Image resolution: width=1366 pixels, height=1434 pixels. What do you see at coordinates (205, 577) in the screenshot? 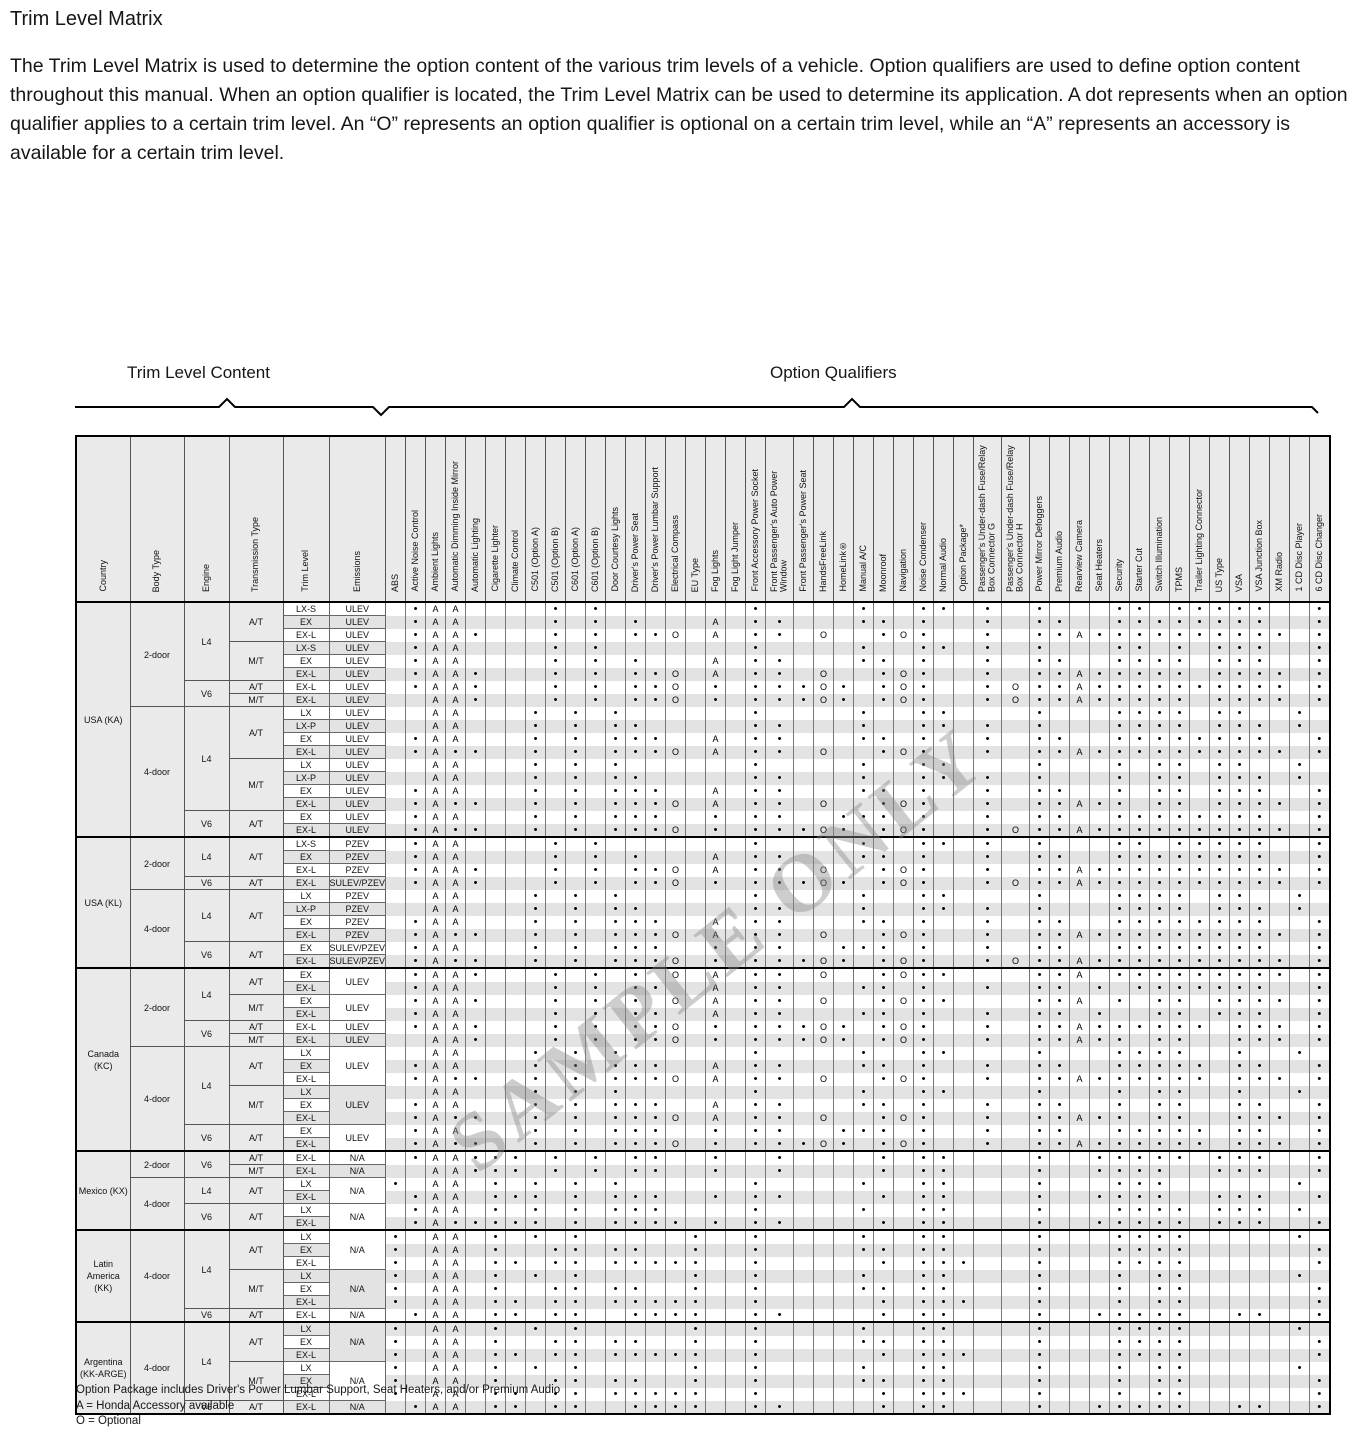
I see `column-header-text: Engine` at bounding box center [205, 577].